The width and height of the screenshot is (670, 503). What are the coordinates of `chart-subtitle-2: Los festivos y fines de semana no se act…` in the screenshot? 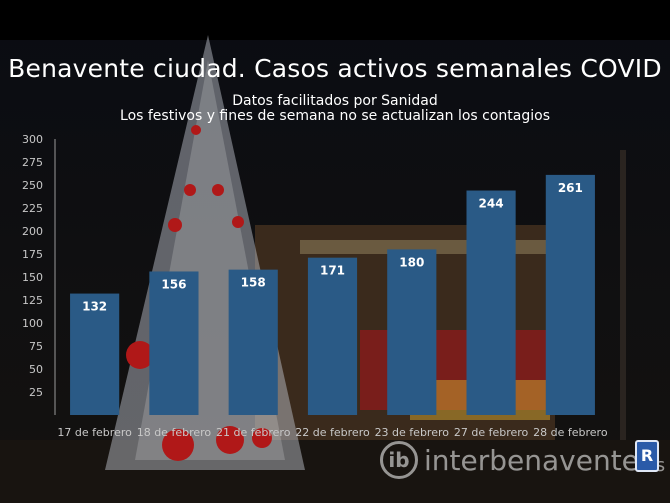 It's located at (335, 116).